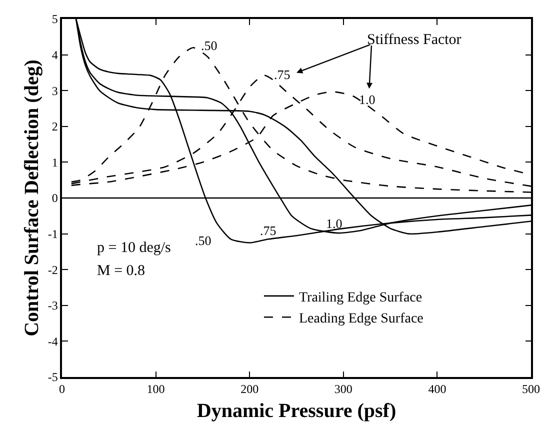 This screenshot has width=552, height=430. What do you see at coordinates (134, 248) in the screenshot?
I see `annotation: p = 10 deg/s` at bounding box center [134, 248].